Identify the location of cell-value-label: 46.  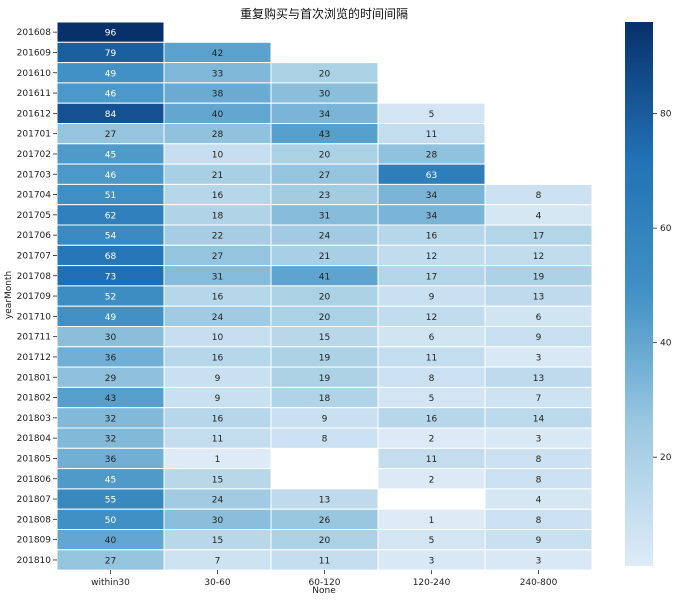
(111, 95).